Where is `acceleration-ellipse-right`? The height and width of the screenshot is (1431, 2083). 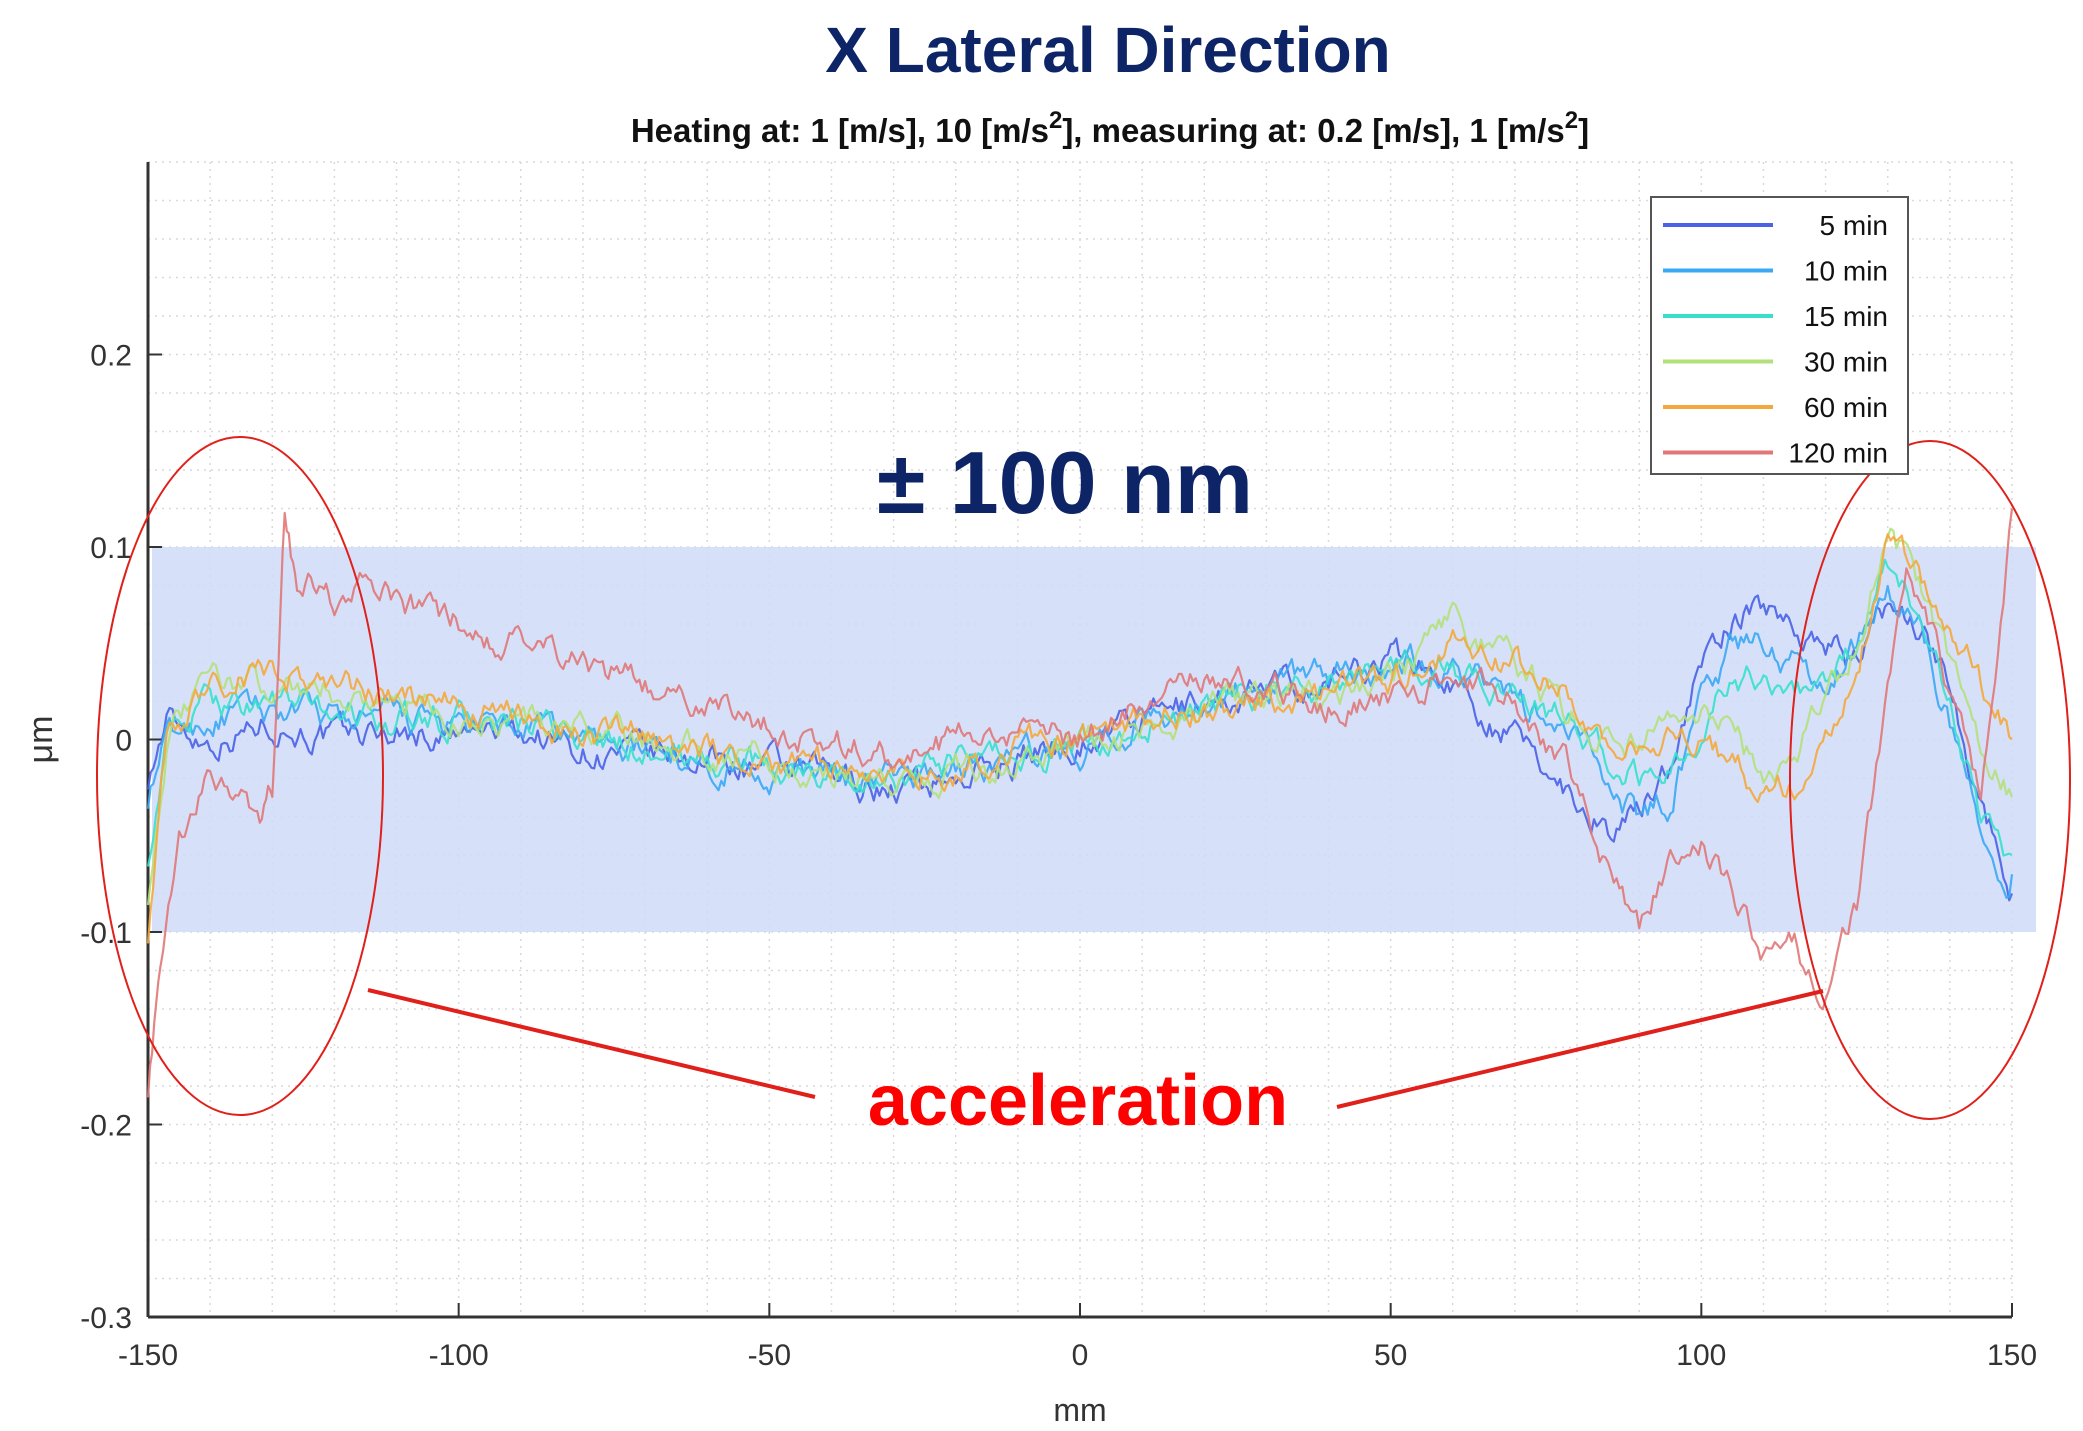 acceleration-ellipse-right is located at coordinates (1930, 780).